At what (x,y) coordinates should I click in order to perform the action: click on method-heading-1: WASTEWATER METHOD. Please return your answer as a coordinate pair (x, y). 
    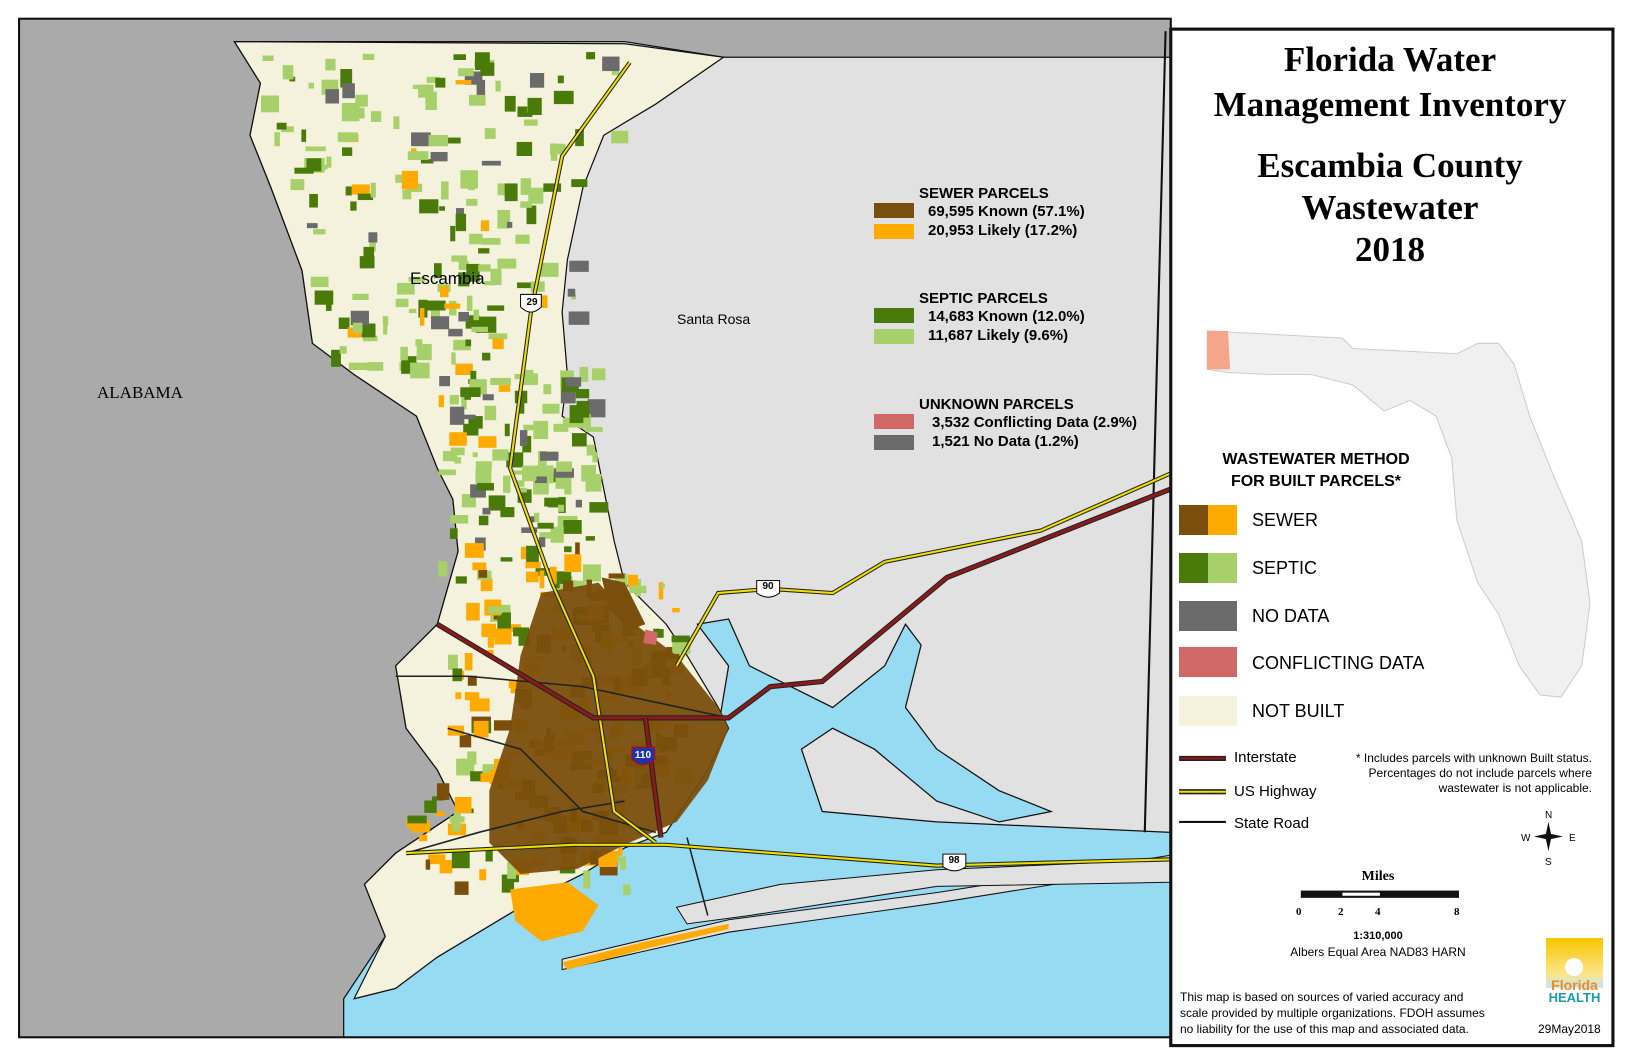
    Looking at the image, I should click on (1316, 459).